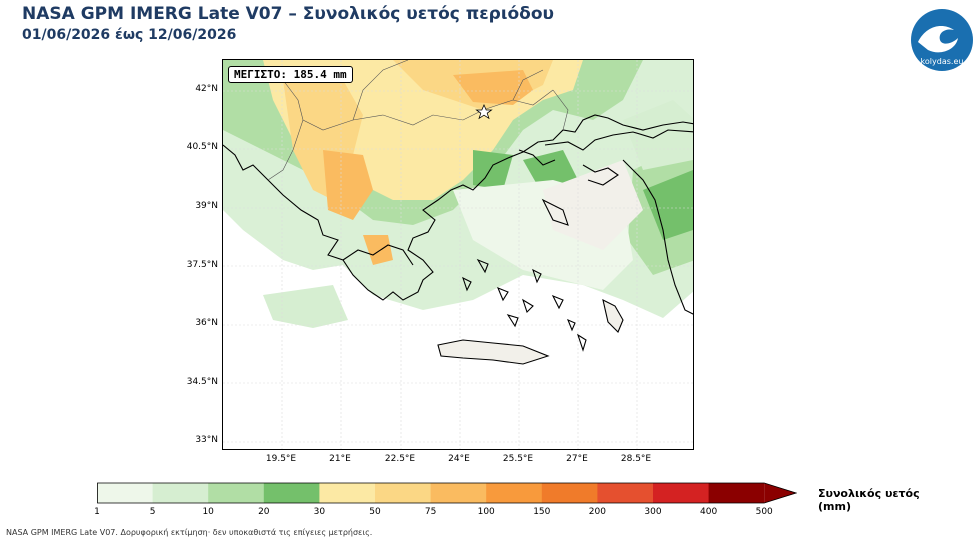  What do you see at coordinates (780, 493) in the screenshot?
I see `colorbar-extend-arrow` at bounding box center [780, 493].